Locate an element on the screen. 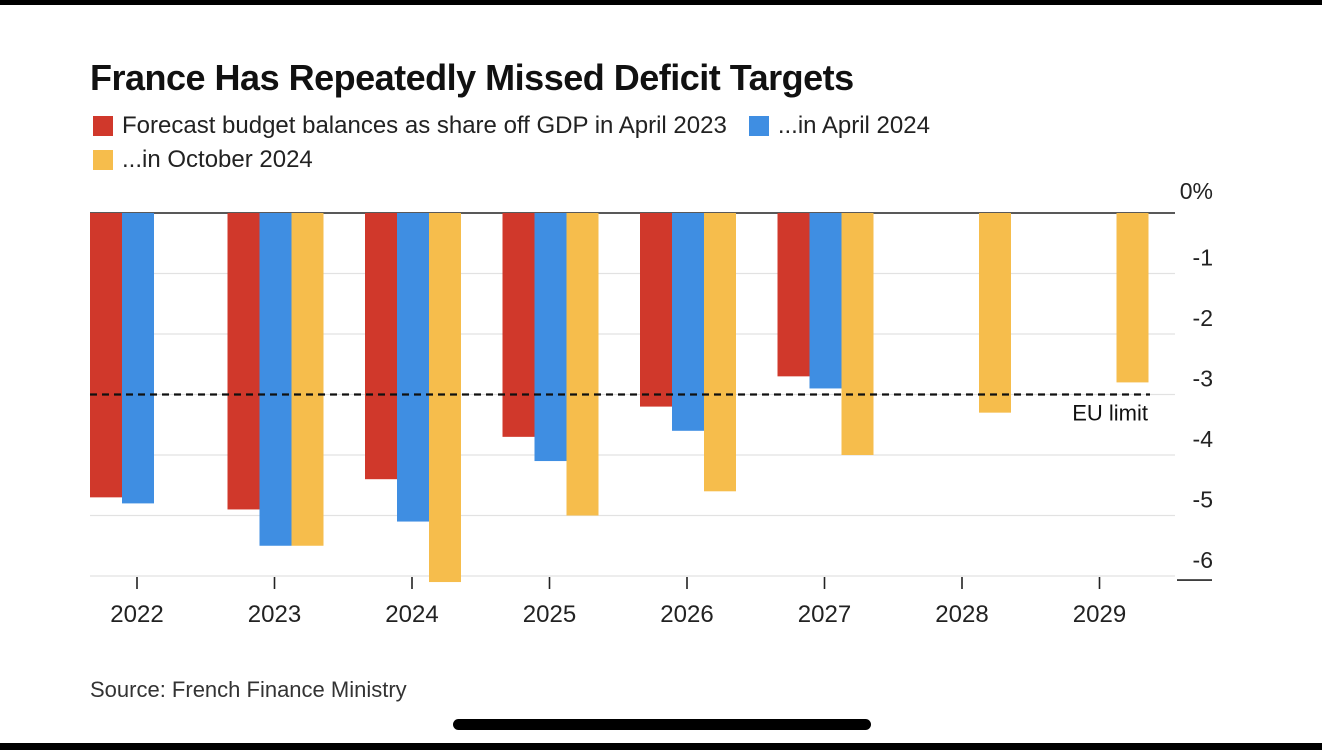 The width and height of the screenshot is (1322, 750). x-tick-label: 2029 is located at coordinates (1099, 614).